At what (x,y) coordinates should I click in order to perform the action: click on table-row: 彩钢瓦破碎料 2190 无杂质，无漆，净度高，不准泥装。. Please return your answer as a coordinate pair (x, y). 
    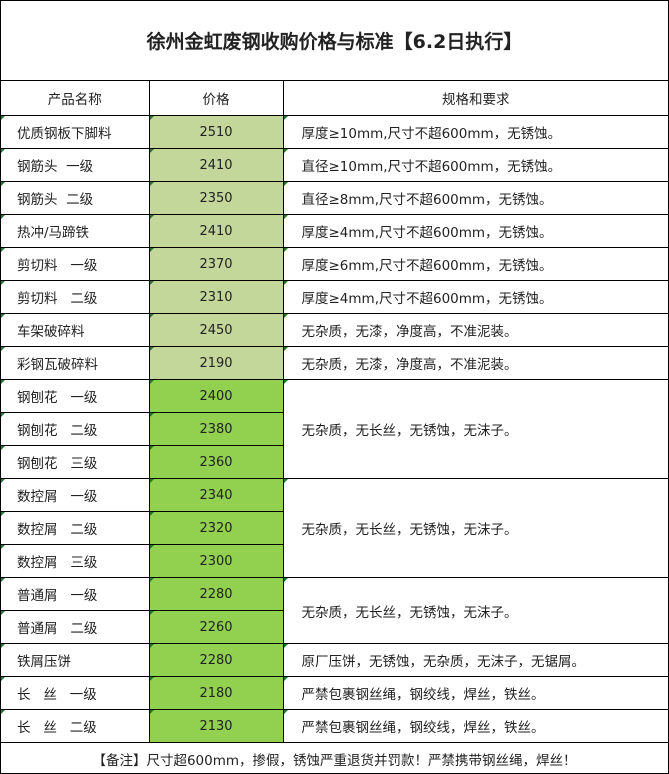
    Looking at the image, I should click on (334, 363).